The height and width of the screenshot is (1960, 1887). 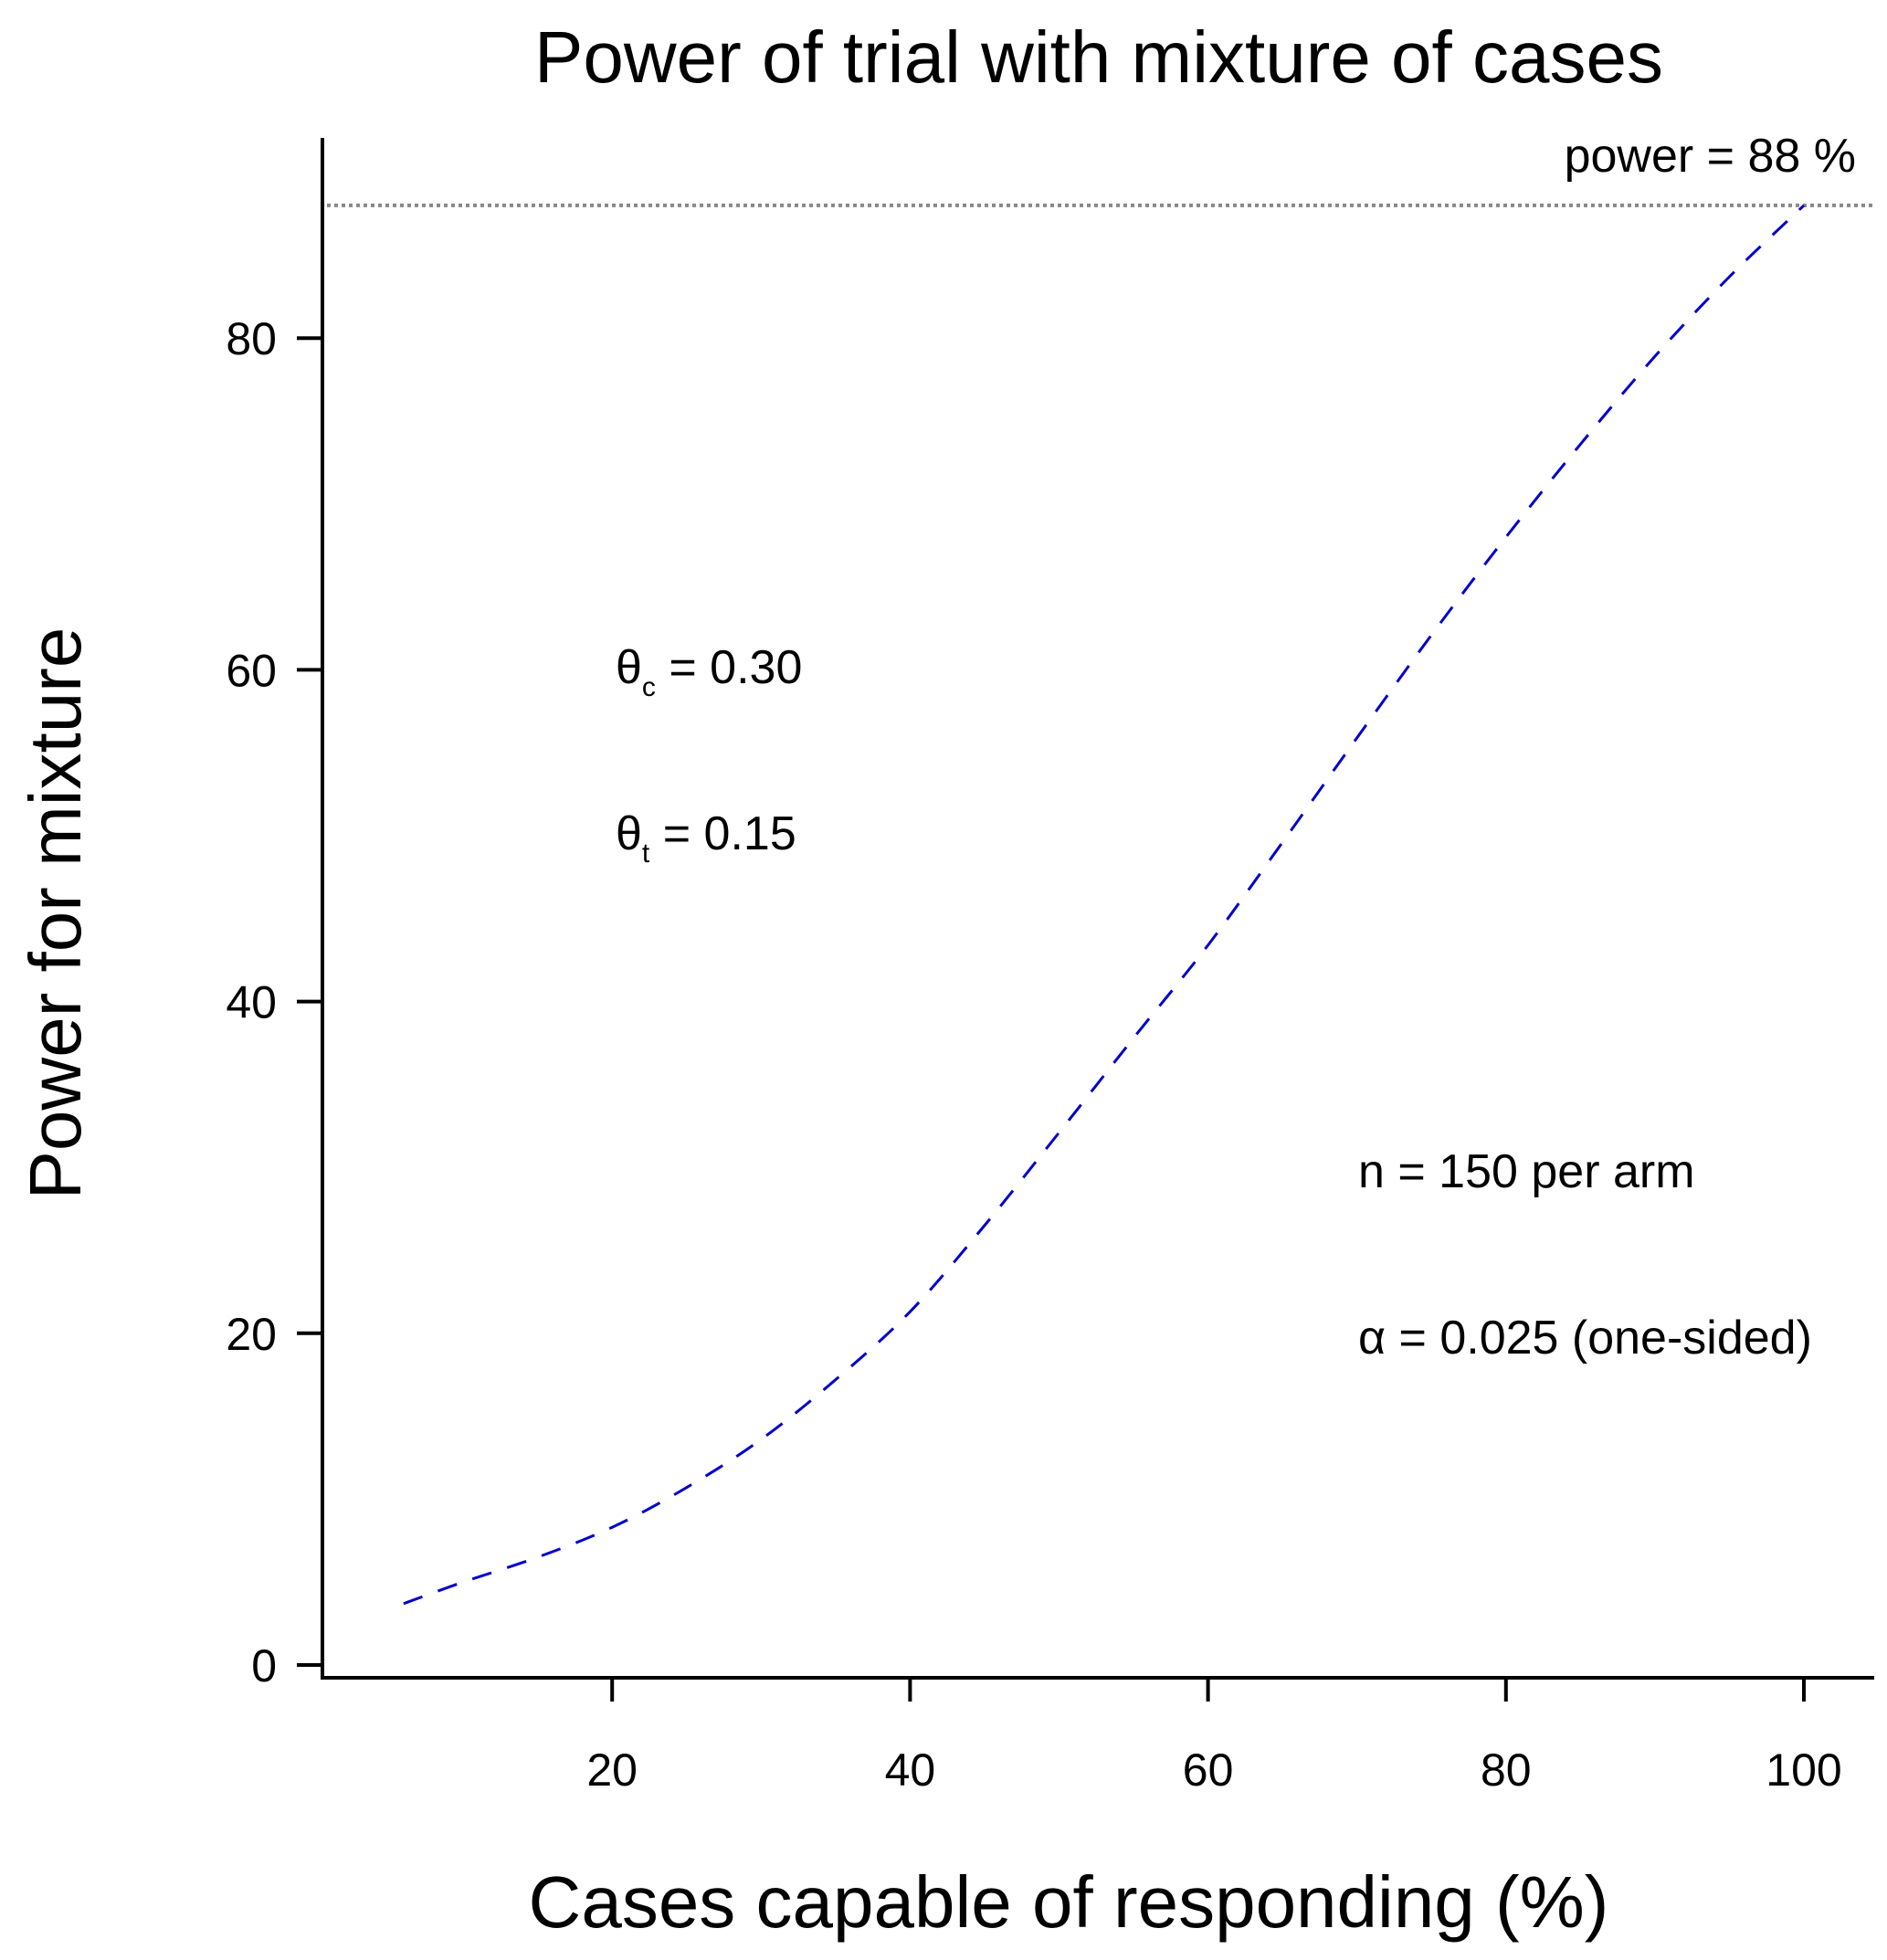 I want to click on y-tick-label-20: 20, so click(x=251, y=1334).